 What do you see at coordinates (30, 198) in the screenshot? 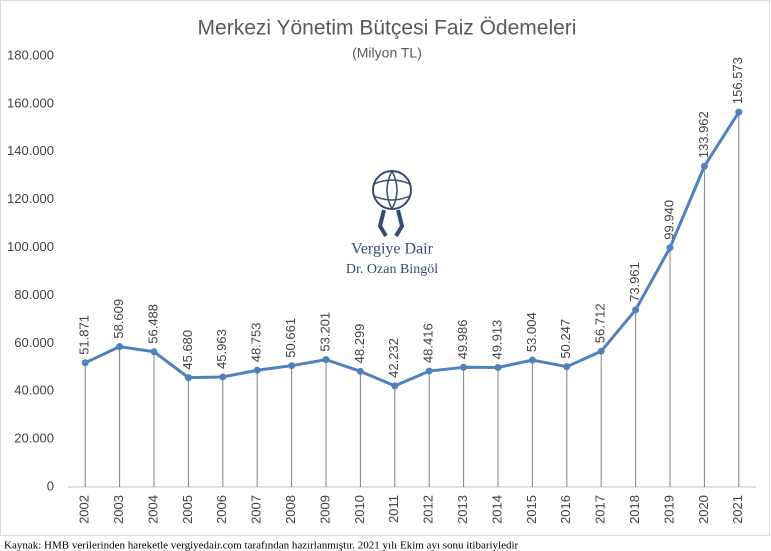
I see `y-tick-label: 120.000` at bounding box center [30, 198].